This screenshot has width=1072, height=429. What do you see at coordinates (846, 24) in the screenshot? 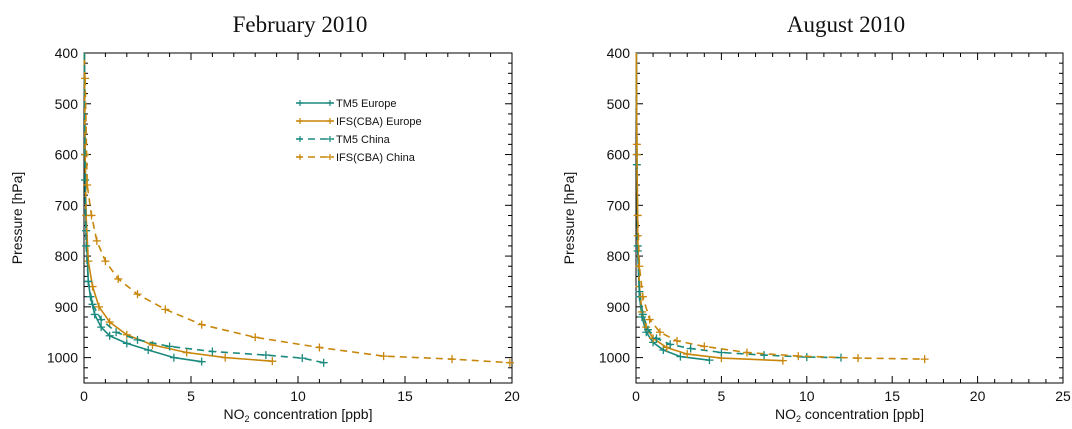
I see `chart-title: August 2010` at bounding box center [846, 24].